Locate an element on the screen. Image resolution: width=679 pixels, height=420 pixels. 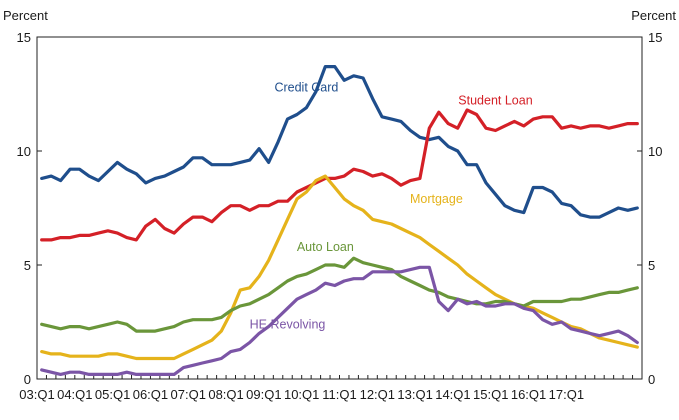
x-tick-label: 16:Q1 is located at coordinates (528, 394).